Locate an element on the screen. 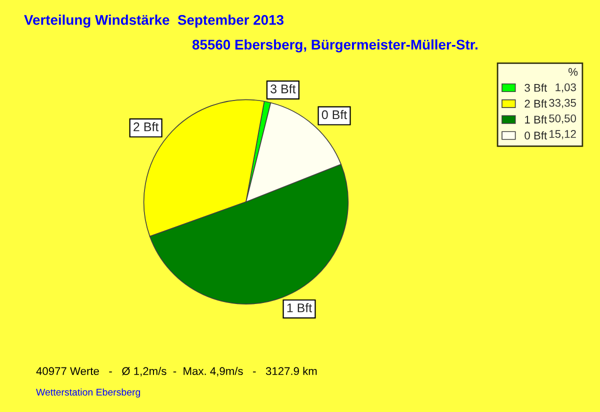 The width and height of the screenshot is (600, 412). text: Wetterstation Ebersberg is located at coordinates (88, 393).